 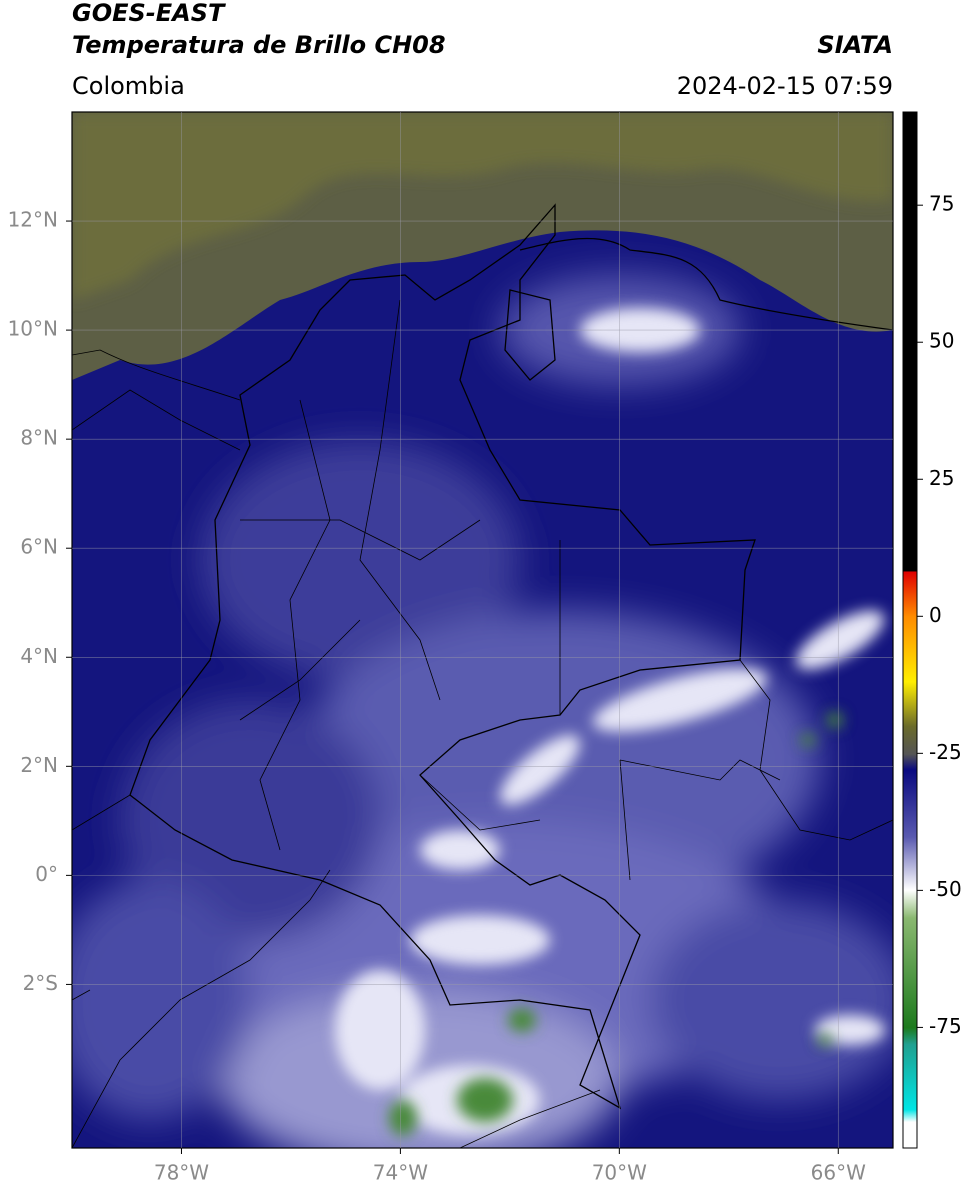 I want to click on colorbar-tick-label: -75, so click(x=945, y=1026).